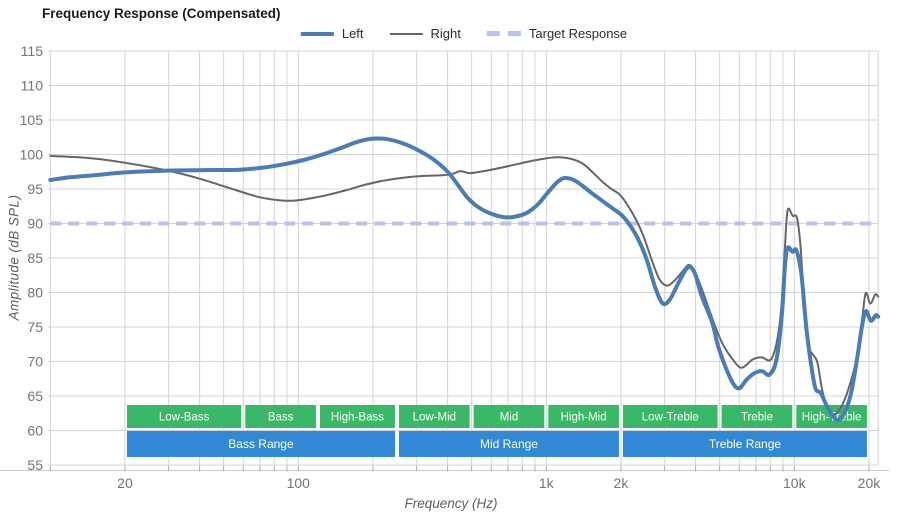 The width and height of the screenshot is (900, 520). Describe the element at coordinates (547, 483) in the screenshot. I see `x-axis-tick-label: 1k` at that location.